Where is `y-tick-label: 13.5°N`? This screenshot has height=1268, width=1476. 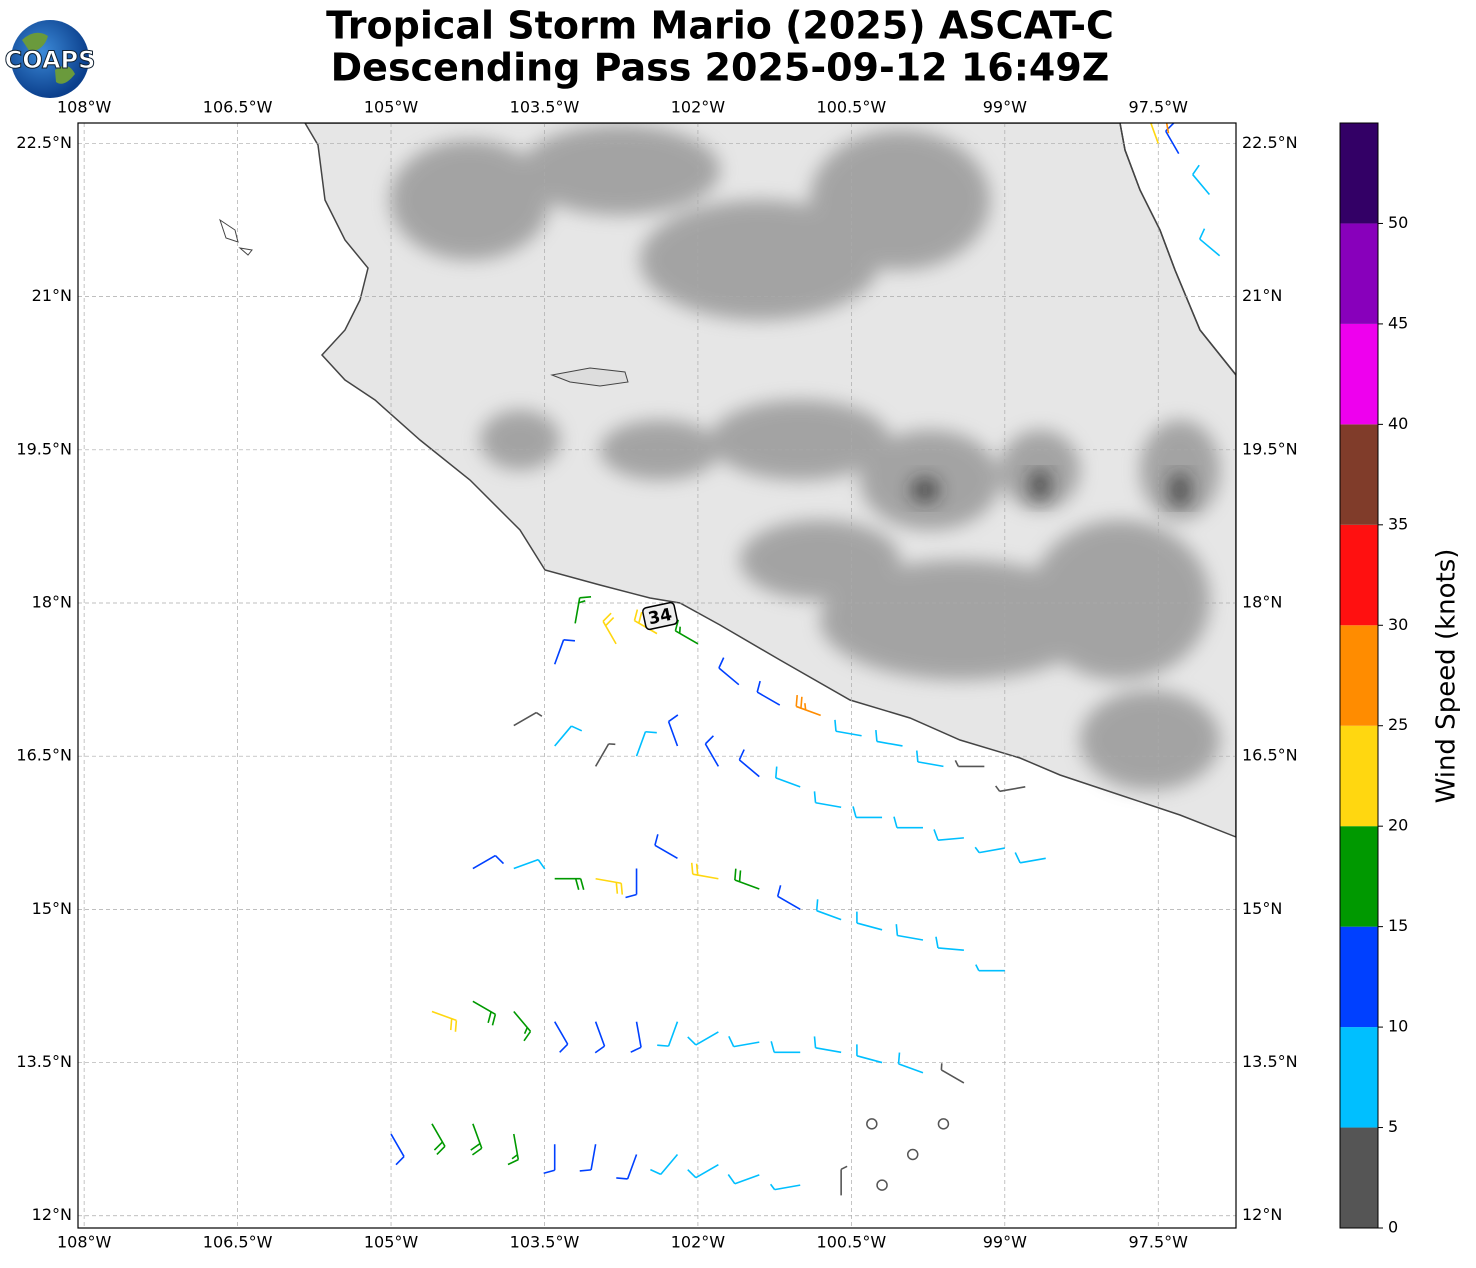
y-tick-label: 13.5°N is located at coordinates (44, 1061).